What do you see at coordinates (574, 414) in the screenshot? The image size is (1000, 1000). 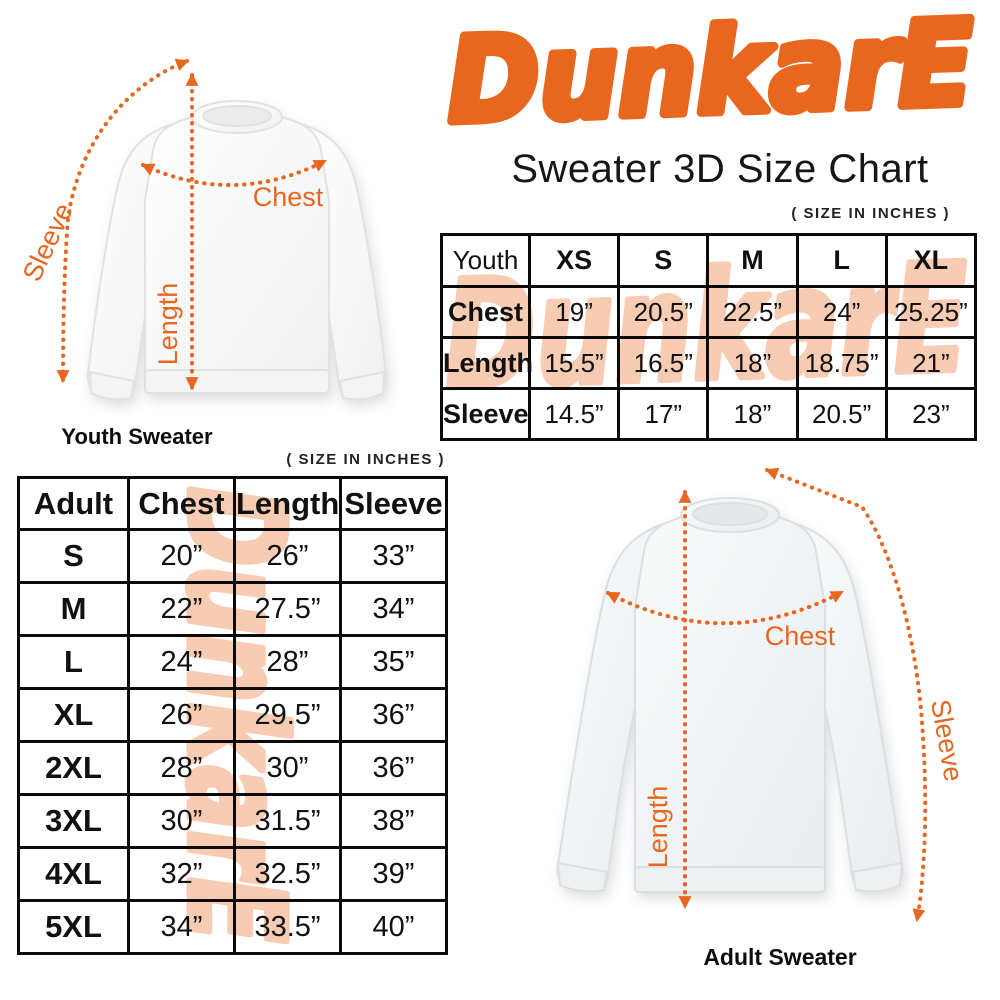 I see `size-cell: 14.5”` at bounding box center [574, 414].